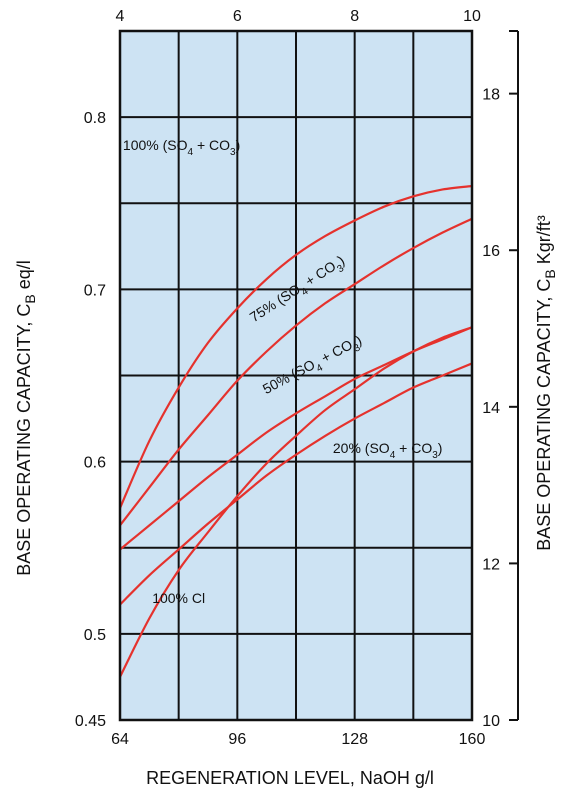  What do you see at coordinates (90, 721) in the screenshot?
I see `y-left-tick-label: 0.45` at bounding box center [90, 721].